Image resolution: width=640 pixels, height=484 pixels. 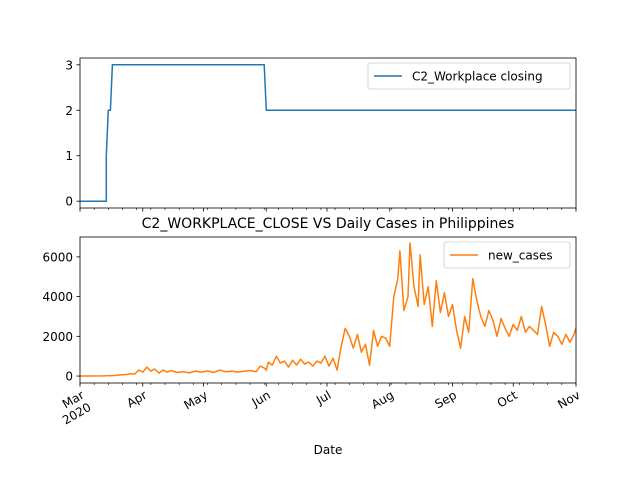 I want to click on y-tick-label: 3, so click(x=69, y=65).